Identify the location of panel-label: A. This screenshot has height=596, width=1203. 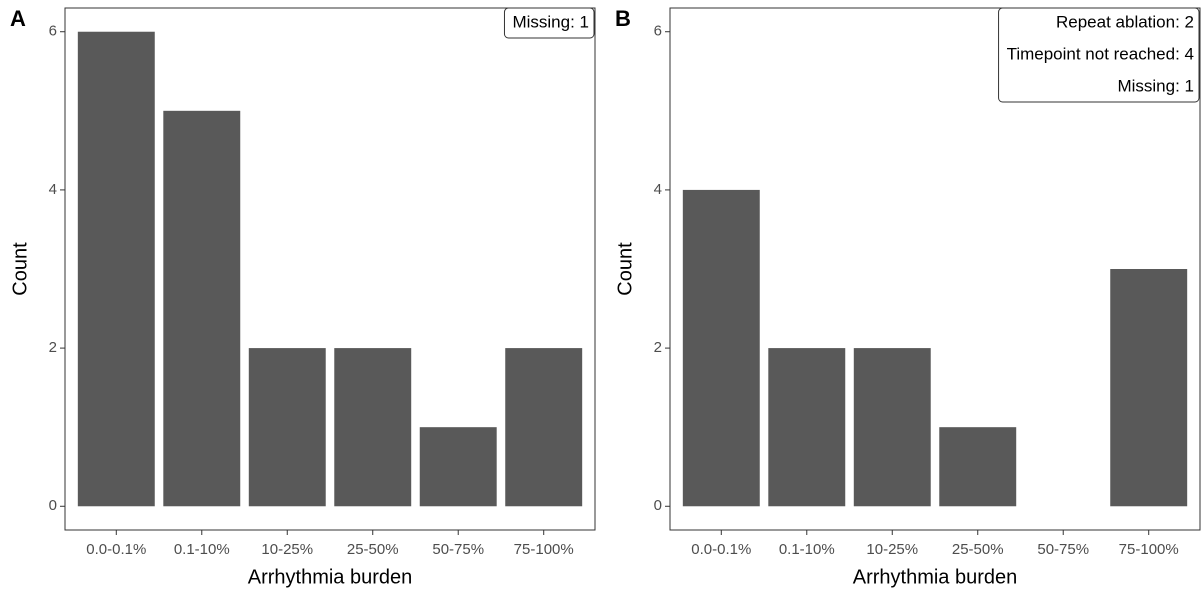
(18, 18).